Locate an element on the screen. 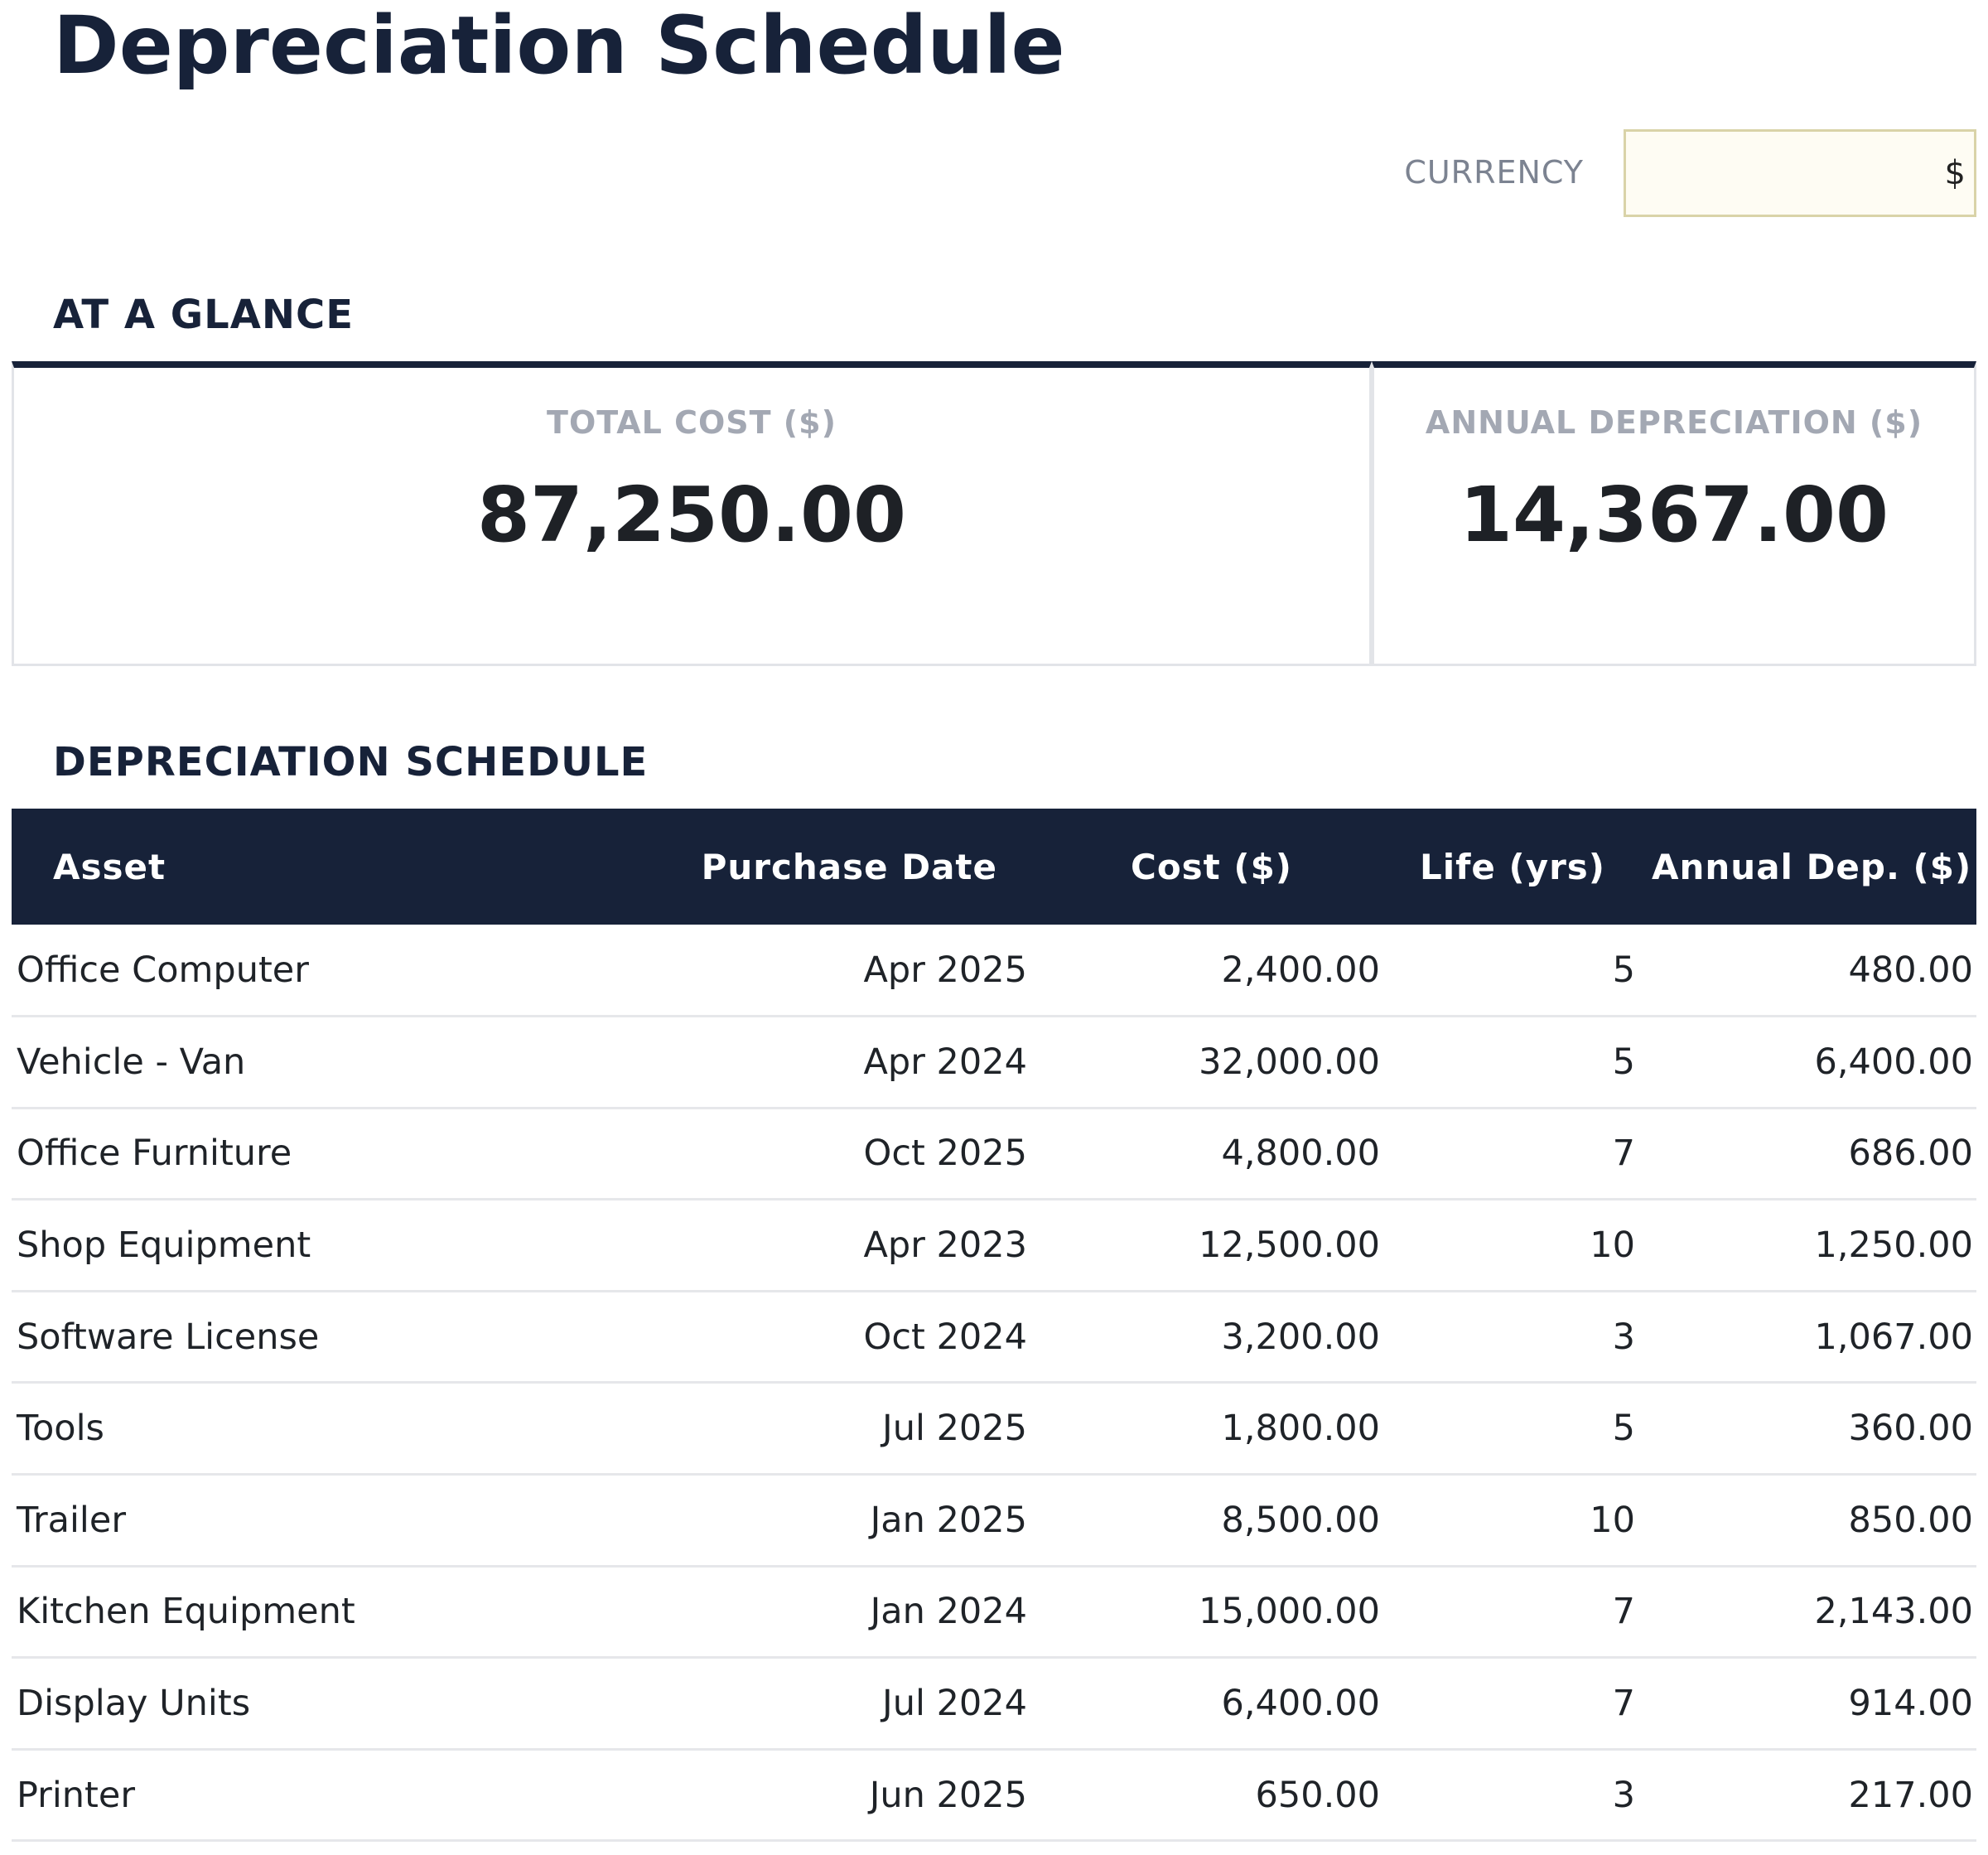 This screenshot has width=1988, height=1855. table-row: Office Furniture Oct 2025 4,800.00 7 686.00 is located at coordinates (994, 1154).